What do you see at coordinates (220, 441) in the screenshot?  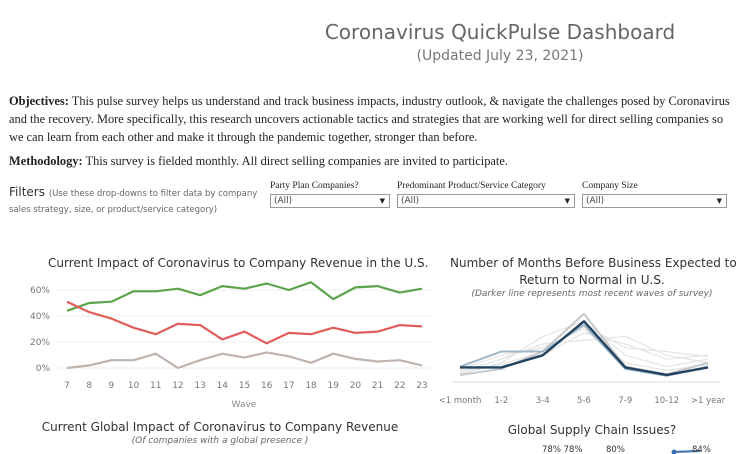 I see `global-revenue-chart-subtitle: (Of companies with a global presence )` at bounding box center [220, 441].